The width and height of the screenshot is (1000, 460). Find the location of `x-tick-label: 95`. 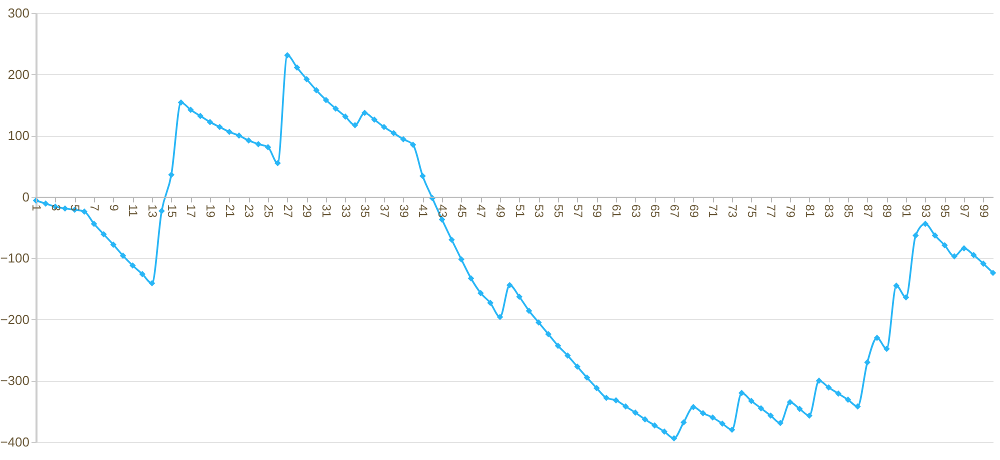

x-tick-label: 95 is located at coordinates (945, 211).